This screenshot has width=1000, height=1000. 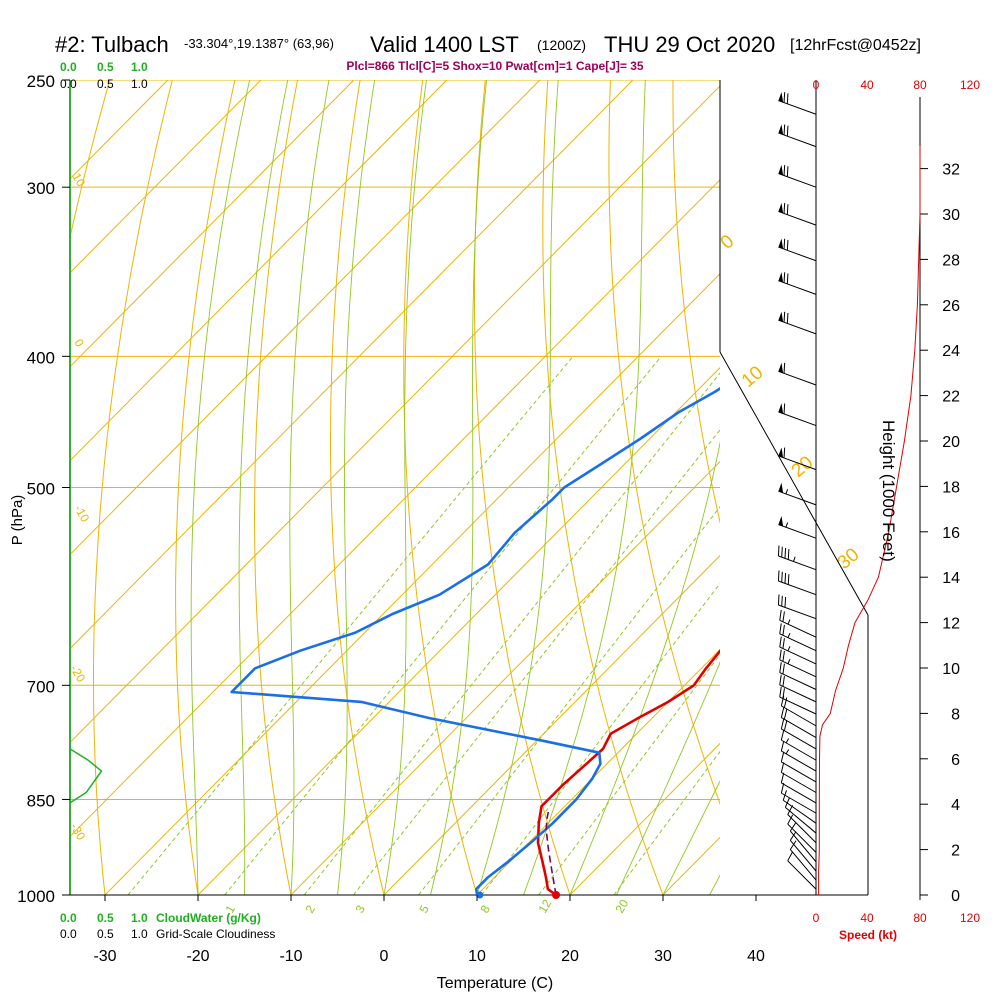 I want to click on height-tick-label: 28, so click(x=951, y=260).